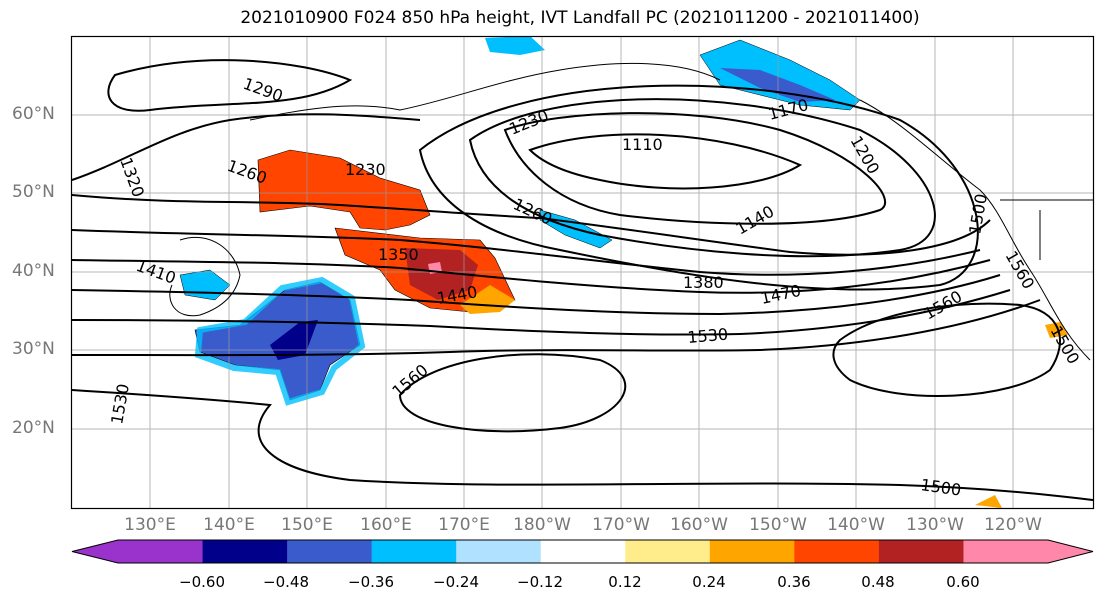 The image size is (1105, 601). I want to click on colorbar-tick: 0.36, so click(794, 582).